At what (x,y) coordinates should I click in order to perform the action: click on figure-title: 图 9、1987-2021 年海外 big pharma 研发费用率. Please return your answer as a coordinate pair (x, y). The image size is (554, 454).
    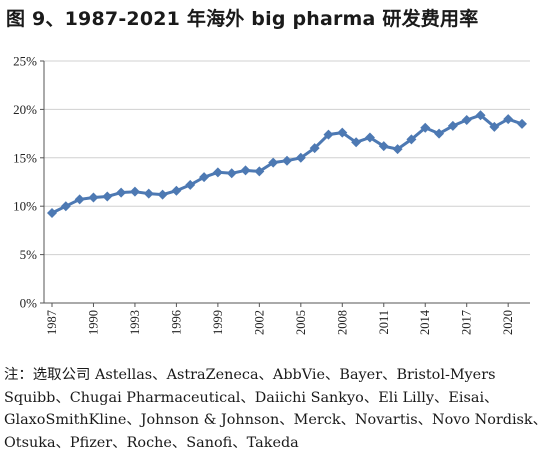
    Looking at the image, I should click on (242, 19).